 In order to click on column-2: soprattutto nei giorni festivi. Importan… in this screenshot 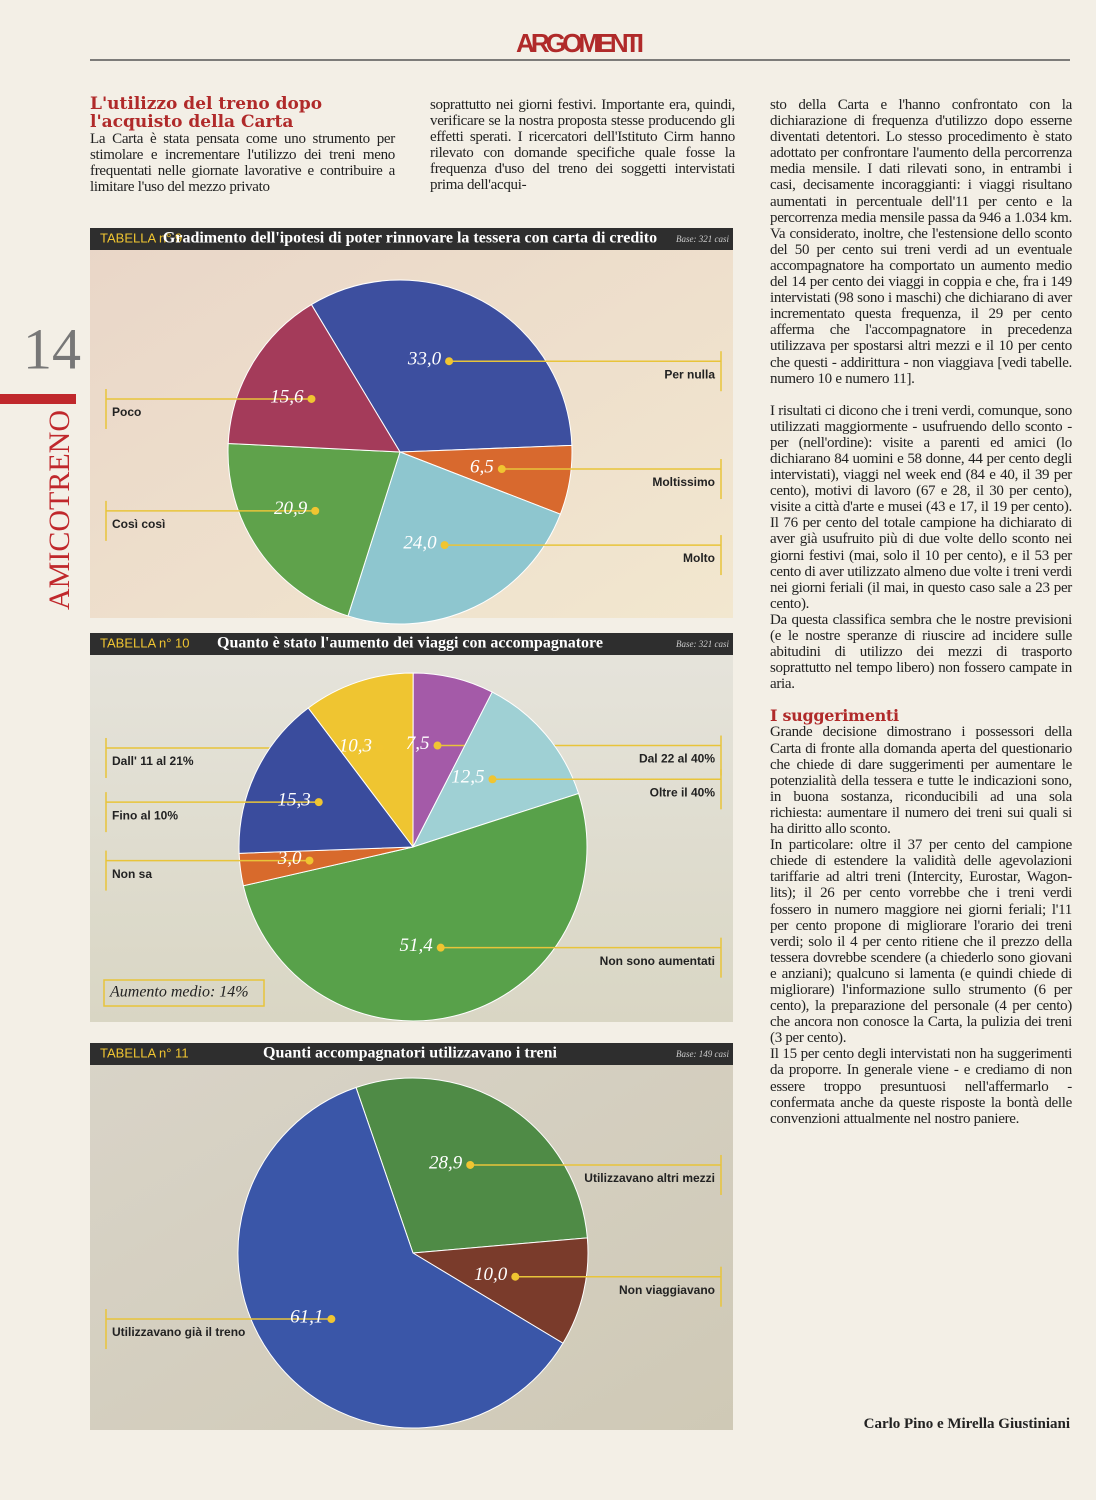, I will do `click(582, 145)`.